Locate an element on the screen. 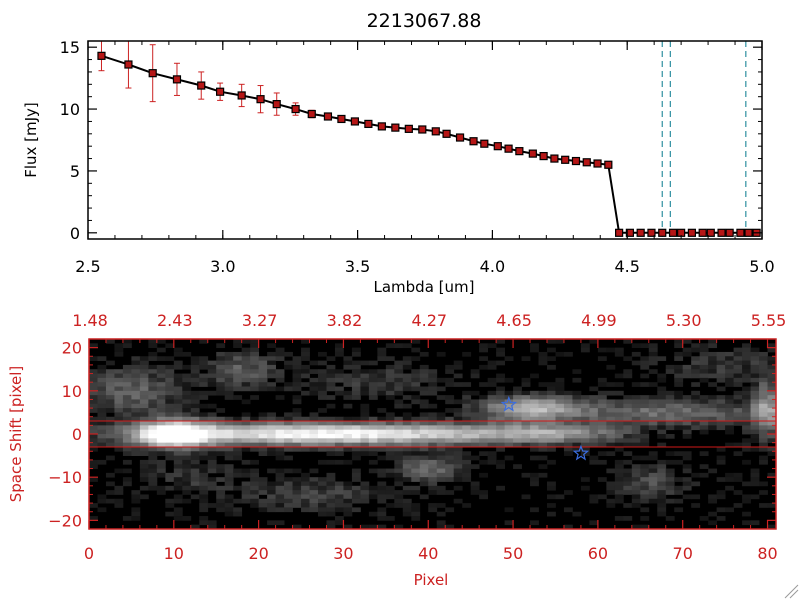 The image size is (800, 604). spectrum-overlay is located at coordinates (432, 428).